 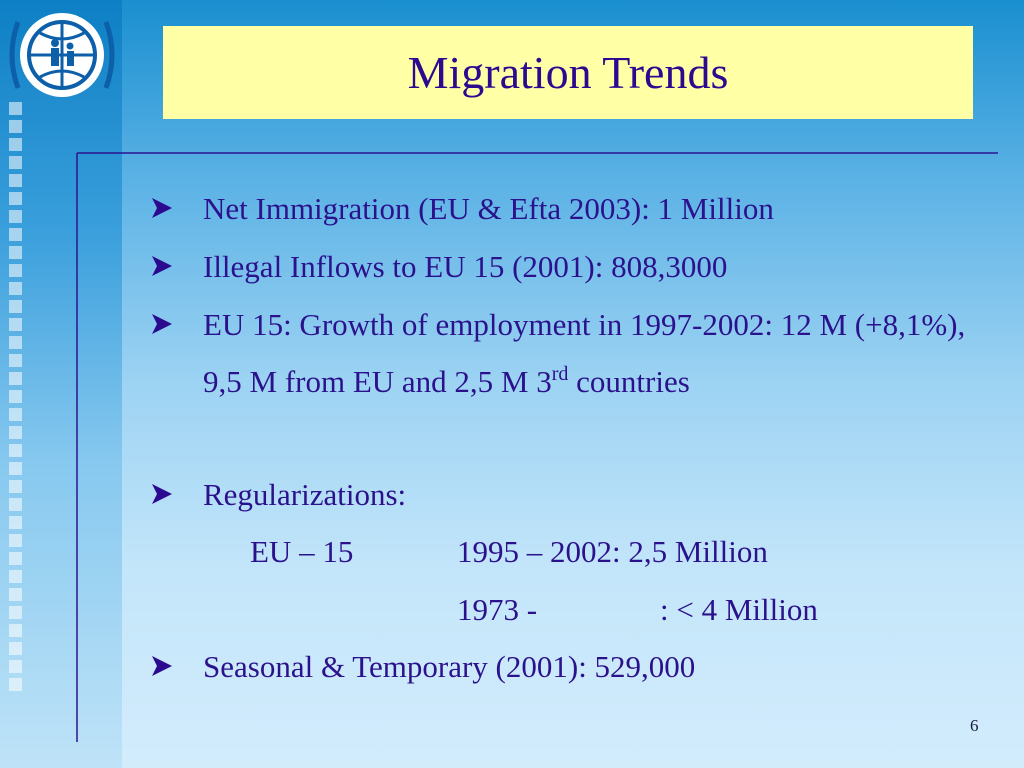 I want to click on square-column, so click(x=15, y=396).